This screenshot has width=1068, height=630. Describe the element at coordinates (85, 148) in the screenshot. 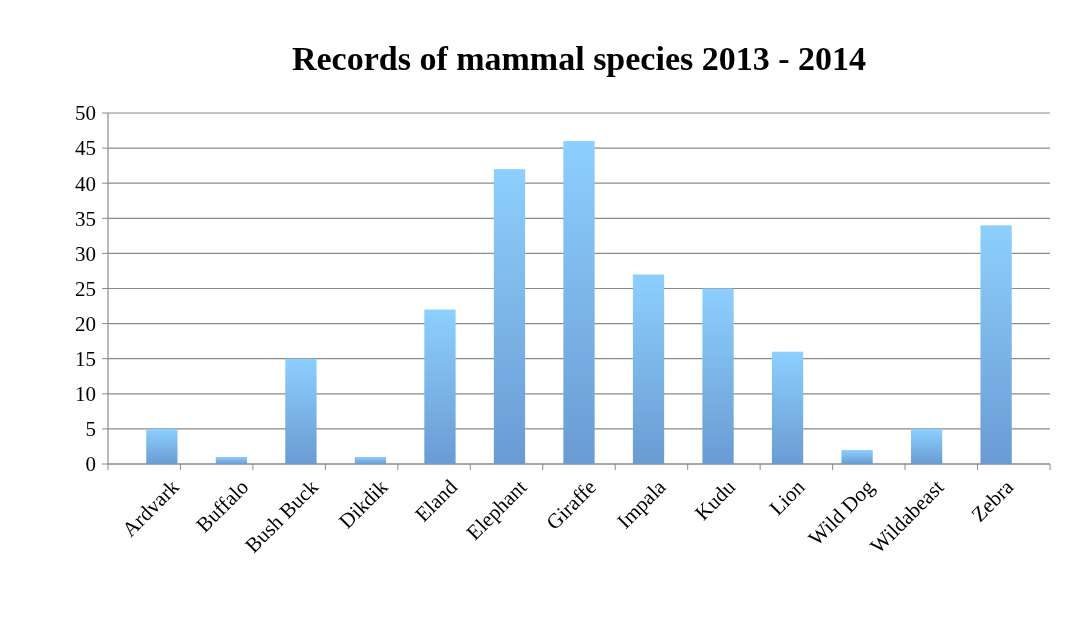

I see `y-tick-label: 45` at that location.